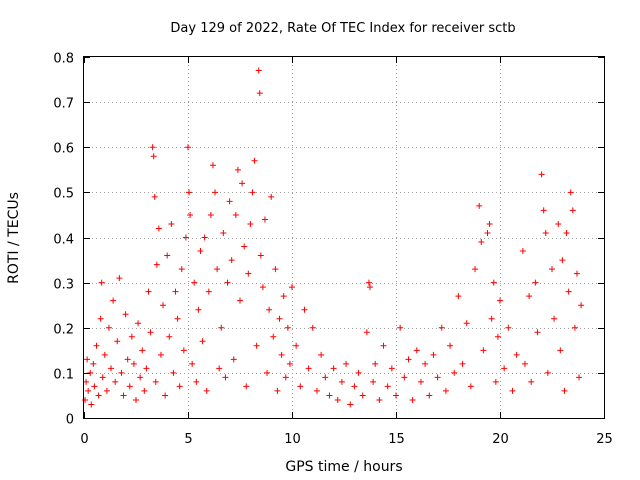 This screenshot has height=480, width=640. What do you see at coordinates (63, 59) in the screenshot?
I see `y-tick-label: 0.8` at bounding box center [63, 59].